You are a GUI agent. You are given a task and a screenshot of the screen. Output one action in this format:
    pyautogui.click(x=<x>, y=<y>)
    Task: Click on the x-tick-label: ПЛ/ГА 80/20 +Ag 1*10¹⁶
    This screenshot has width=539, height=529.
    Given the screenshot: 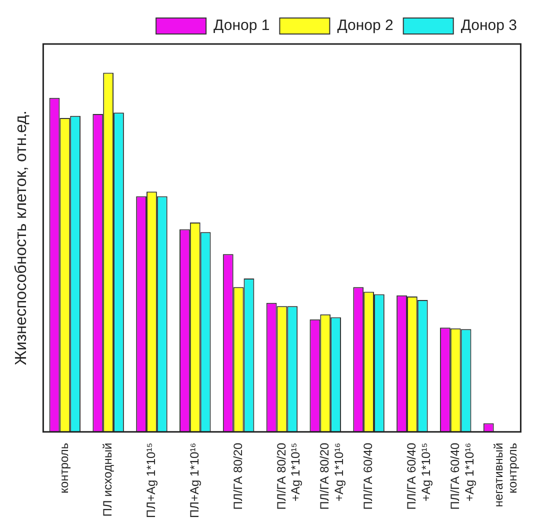 What is the action you would take?
    pyautogui.click(x=332, y=476)
    